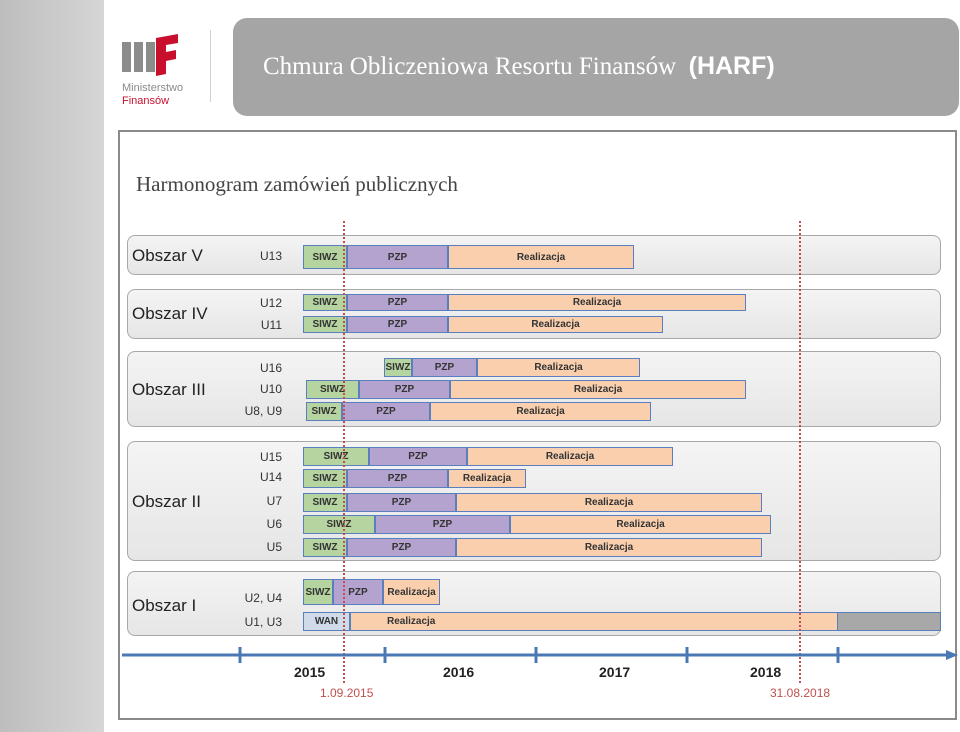 This screenshot has width=960, height=732. What do you see at coordinates (397, 302) in the screenshot?
I see `bar-u12-pzp: PZP` at bounding box center [397, 302].